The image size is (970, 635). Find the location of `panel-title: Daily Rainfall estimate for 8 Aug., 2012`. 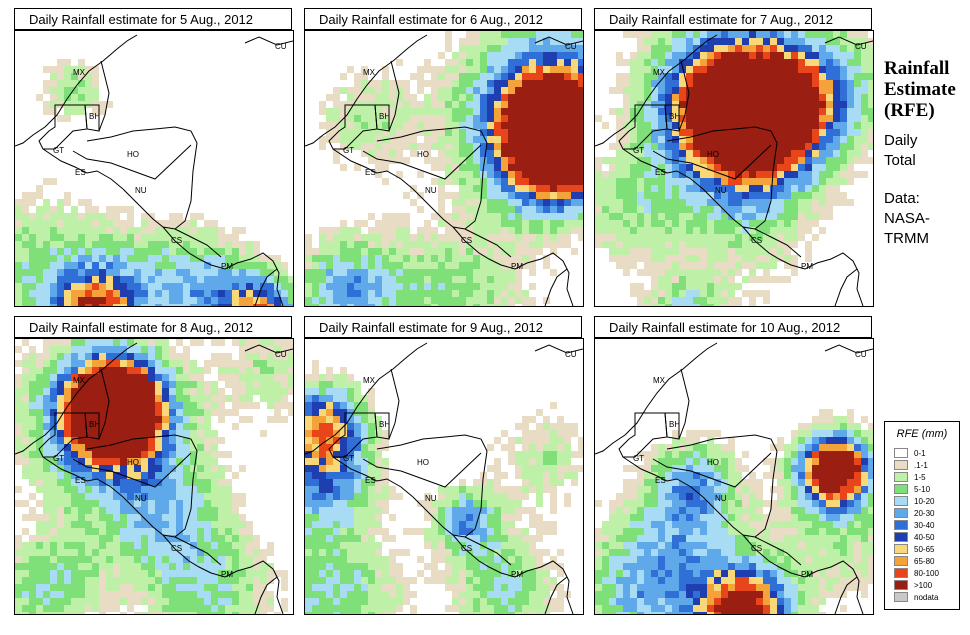

panel-title: Daily Rainfall estimate for 8 Aug., 2012 is located at coordinates (153, 327).